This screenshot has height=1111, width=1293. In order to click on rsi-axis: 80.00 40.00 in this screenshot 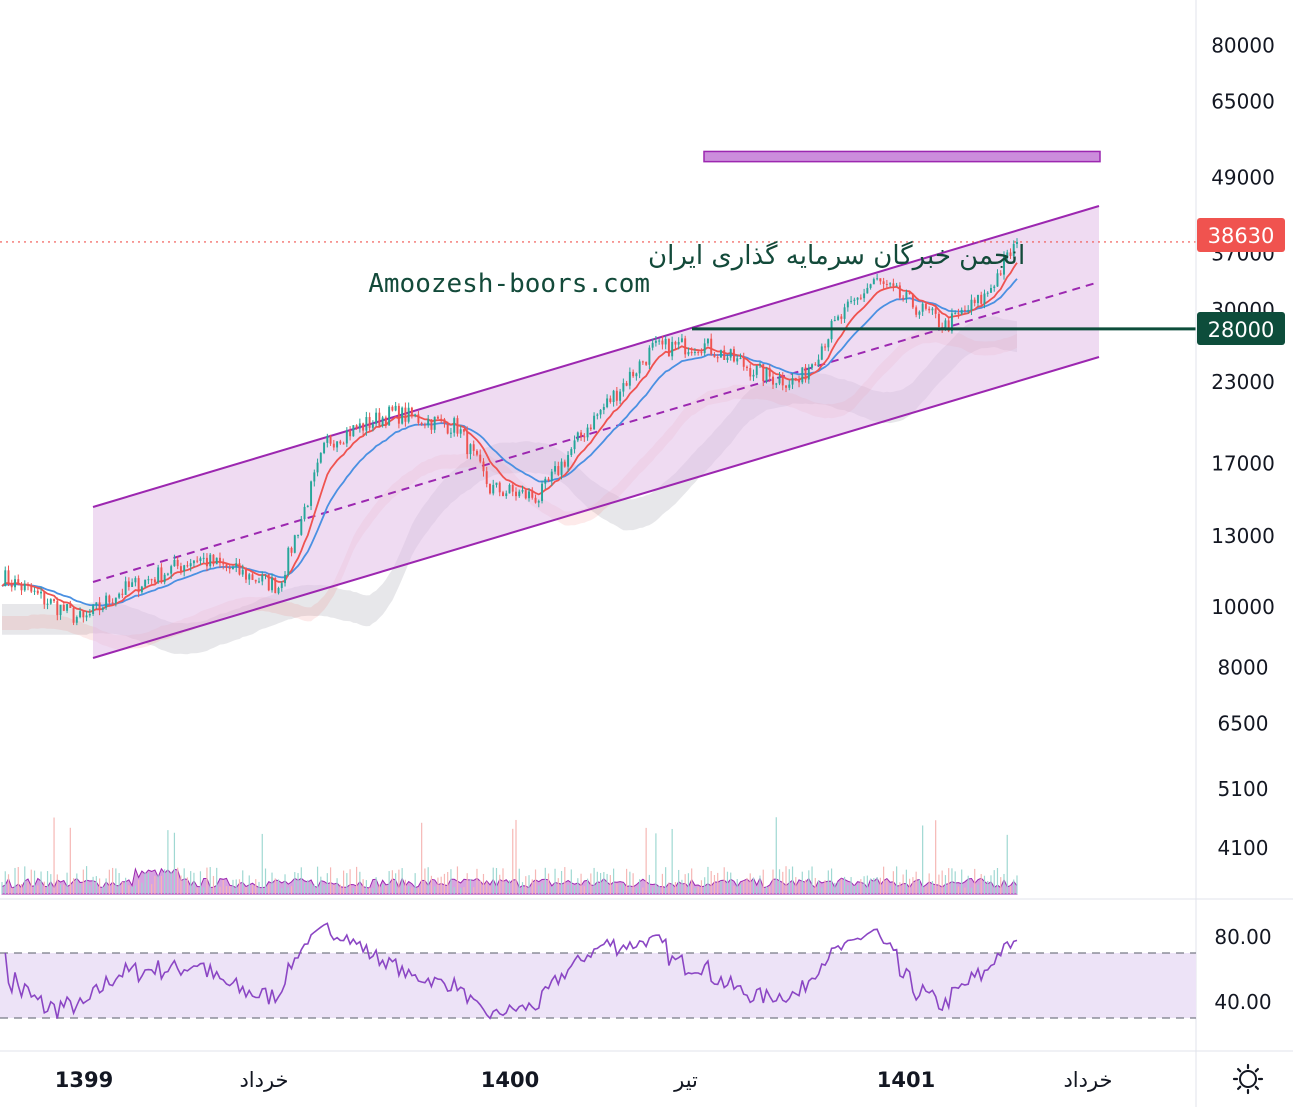, I will do `click(1242, 969)`.